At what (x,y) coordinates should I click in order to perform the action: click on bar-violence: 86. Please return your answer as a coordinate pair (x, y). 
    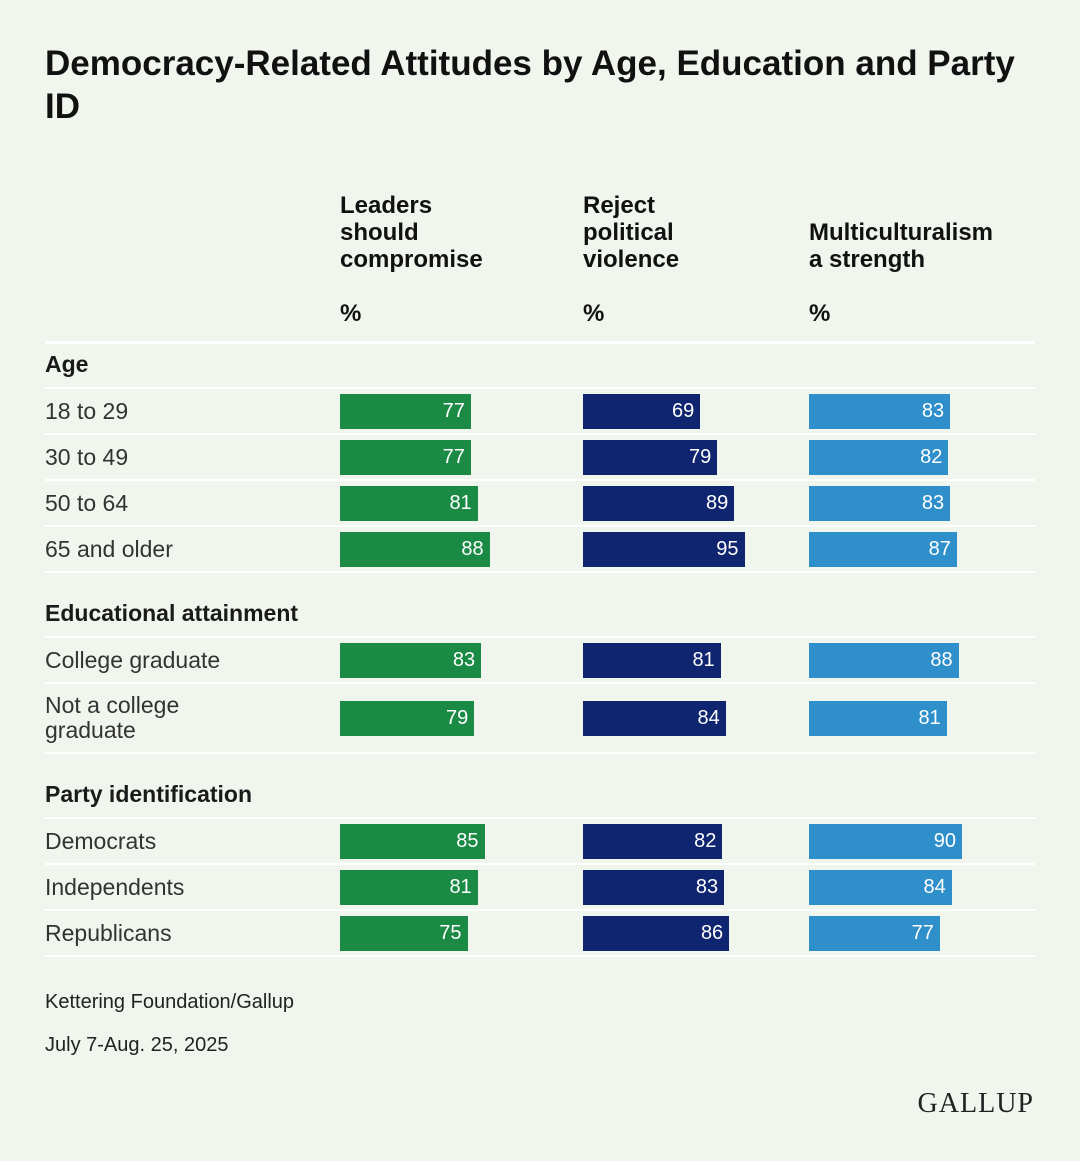
    Looking at the image, I should click on (656, 933).